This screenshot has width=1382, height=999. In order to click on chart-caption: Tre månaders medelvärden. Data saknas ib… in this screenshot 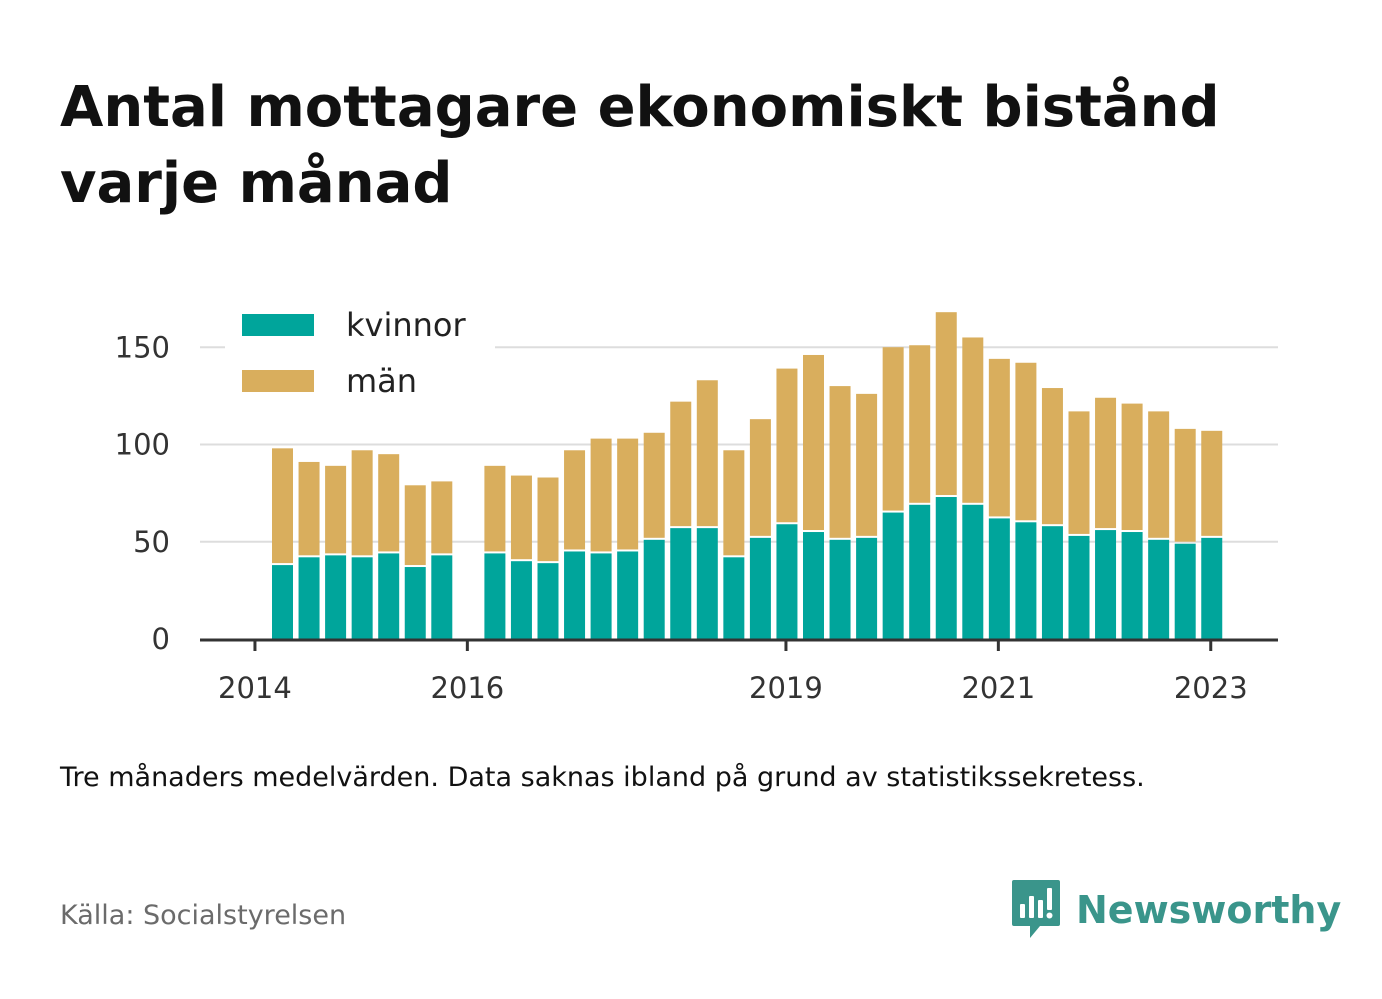, I will do `click(602, 777)`.